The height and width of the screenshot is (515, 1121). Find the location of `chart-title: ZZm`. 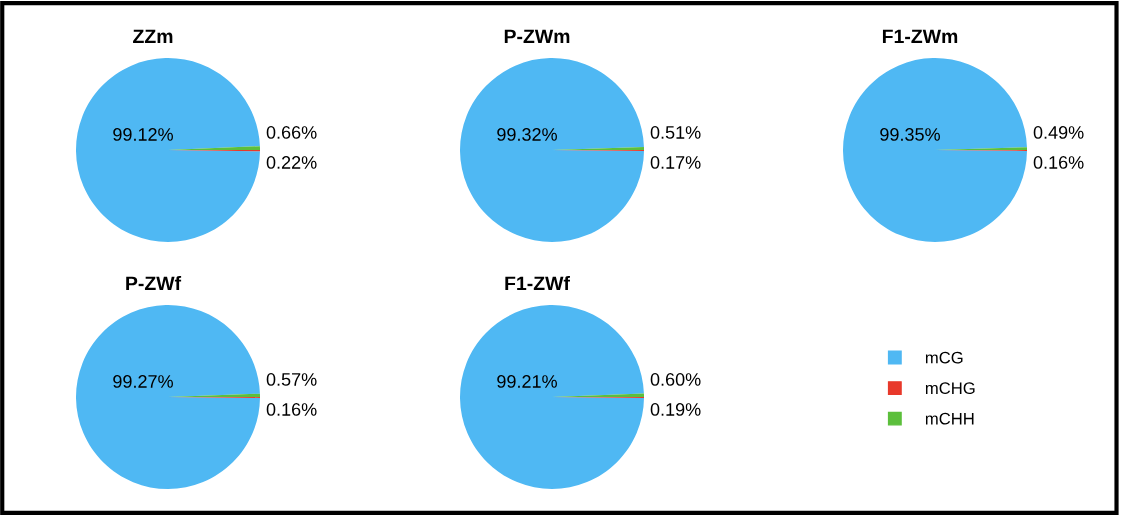

chart-title: ZZm is located at coordinates (153, 36).